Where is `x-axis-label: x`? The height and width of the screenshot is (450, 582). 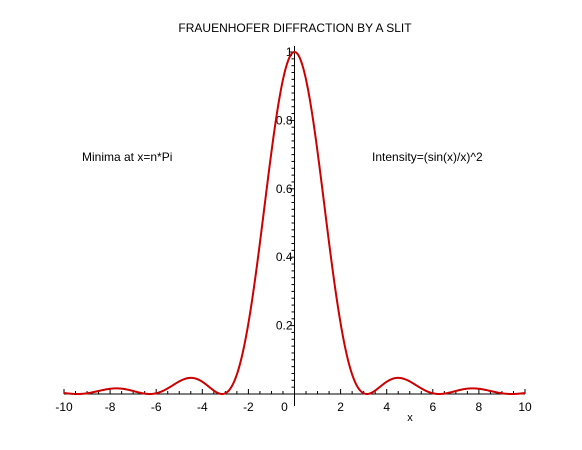
x-axis-label: x is located at coordinates (410, 418).